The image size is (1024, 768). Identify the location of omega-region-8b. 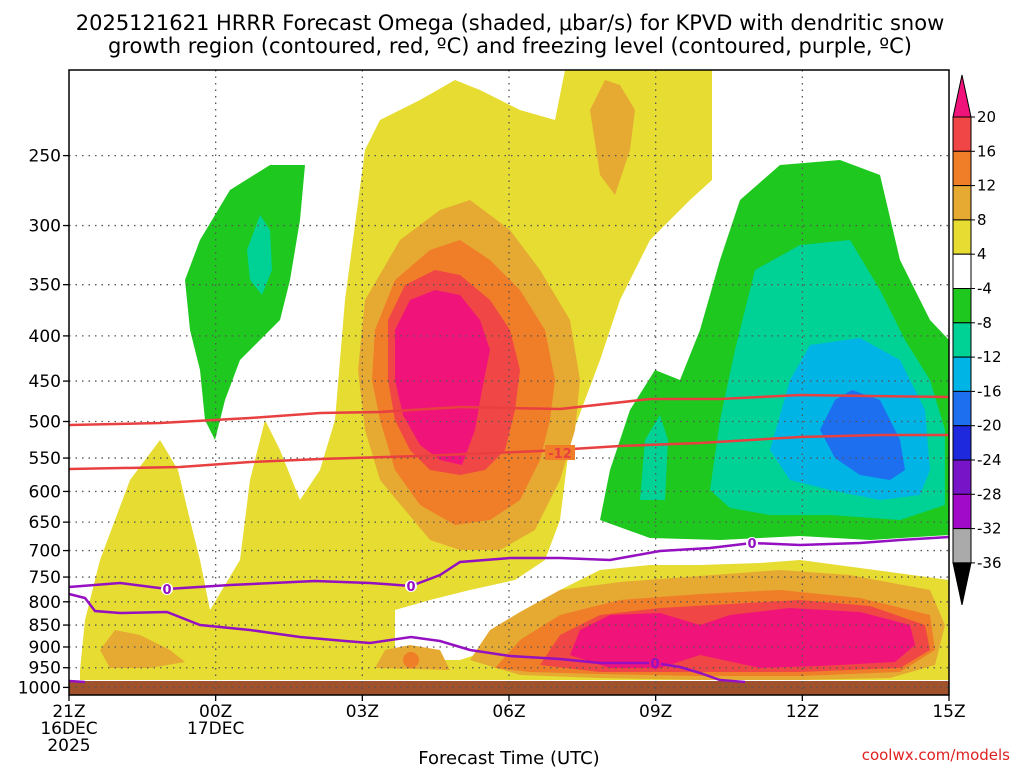
(612, 137).